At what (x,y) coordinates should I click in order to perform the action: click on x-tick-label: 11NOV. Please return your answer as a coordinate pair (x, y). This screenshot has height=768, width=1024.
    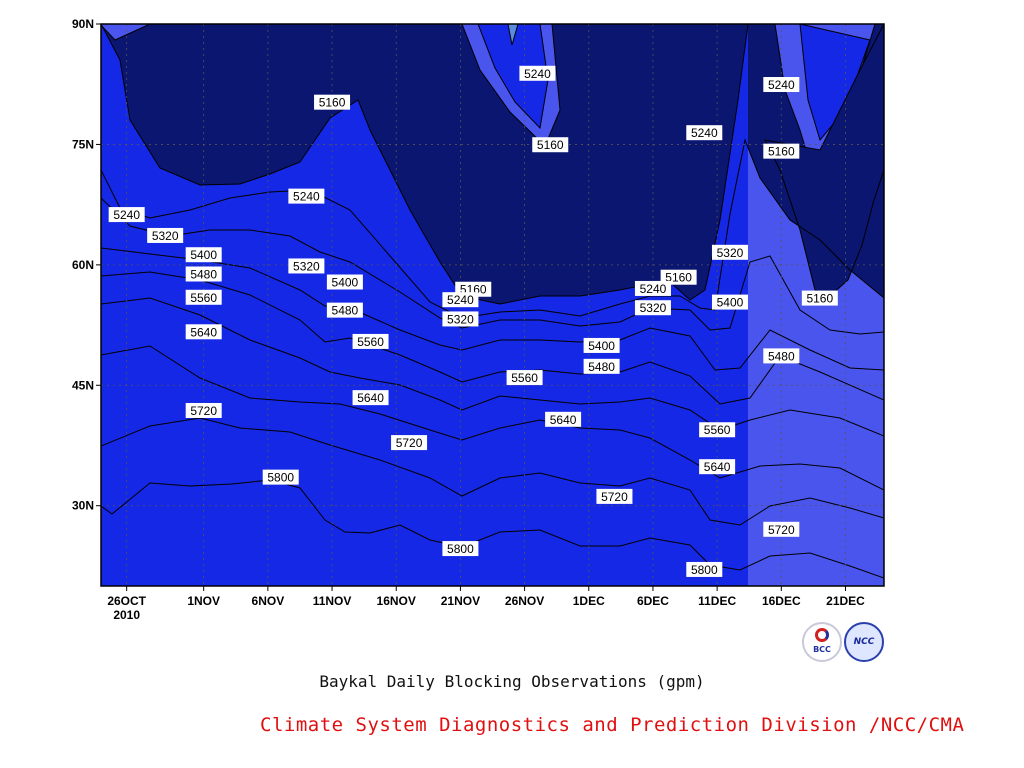
    Looking at the image, I should click on (332, 601).